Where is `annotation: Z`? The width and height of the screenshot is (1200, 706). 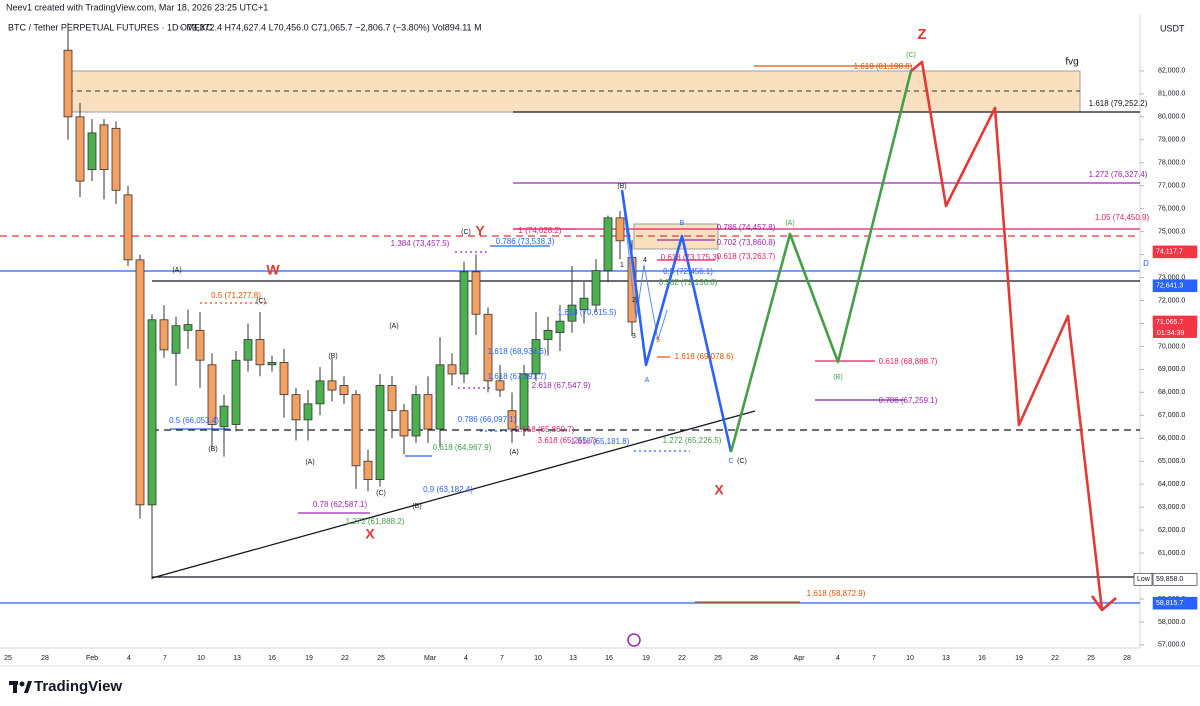 annotation: Z is located at coordinates (921, 34).